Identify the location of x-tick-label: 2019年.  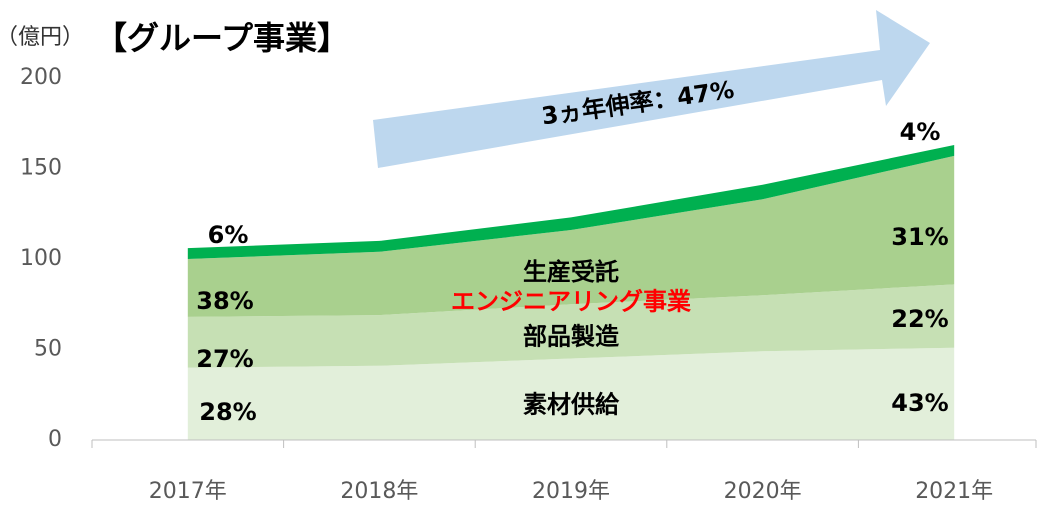
(571, 491).